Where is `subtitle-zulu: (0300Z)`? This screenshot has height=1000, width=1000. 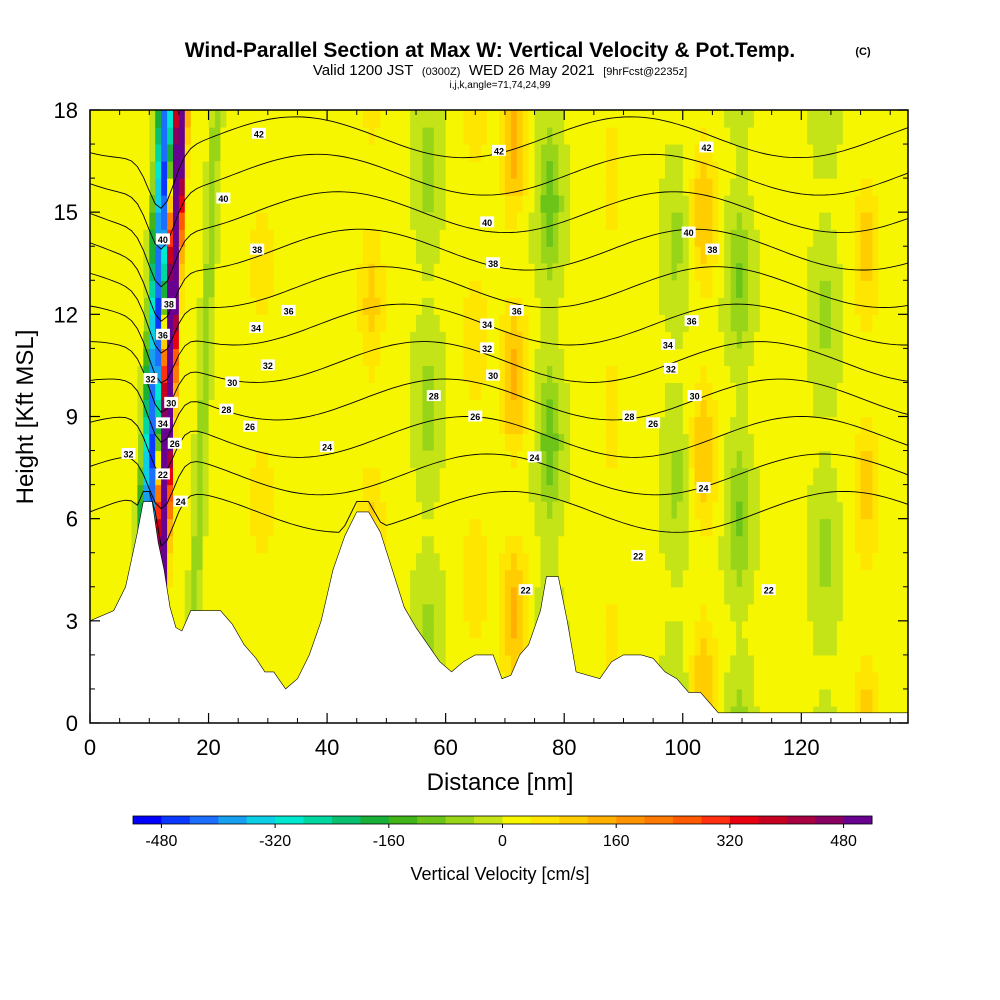
subtitle-zulu: (0300Z) is located at coordinates (441, 72).